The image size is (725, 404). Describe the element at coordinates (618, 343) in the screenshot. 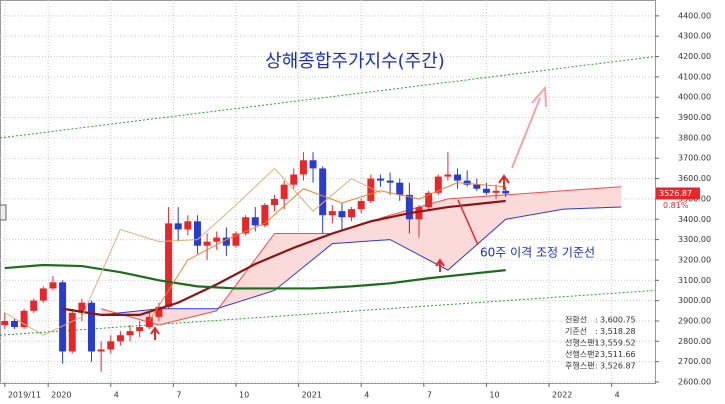

I see `info-value: 3,559.52` at that location.